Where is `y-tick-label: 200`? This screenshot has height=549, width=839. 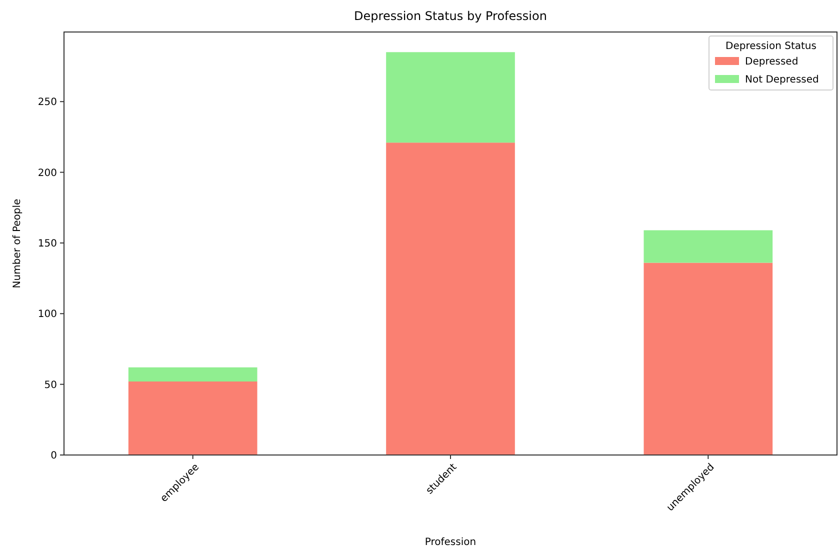 y-tick-label: 200 is located at coordinates (47, 173).